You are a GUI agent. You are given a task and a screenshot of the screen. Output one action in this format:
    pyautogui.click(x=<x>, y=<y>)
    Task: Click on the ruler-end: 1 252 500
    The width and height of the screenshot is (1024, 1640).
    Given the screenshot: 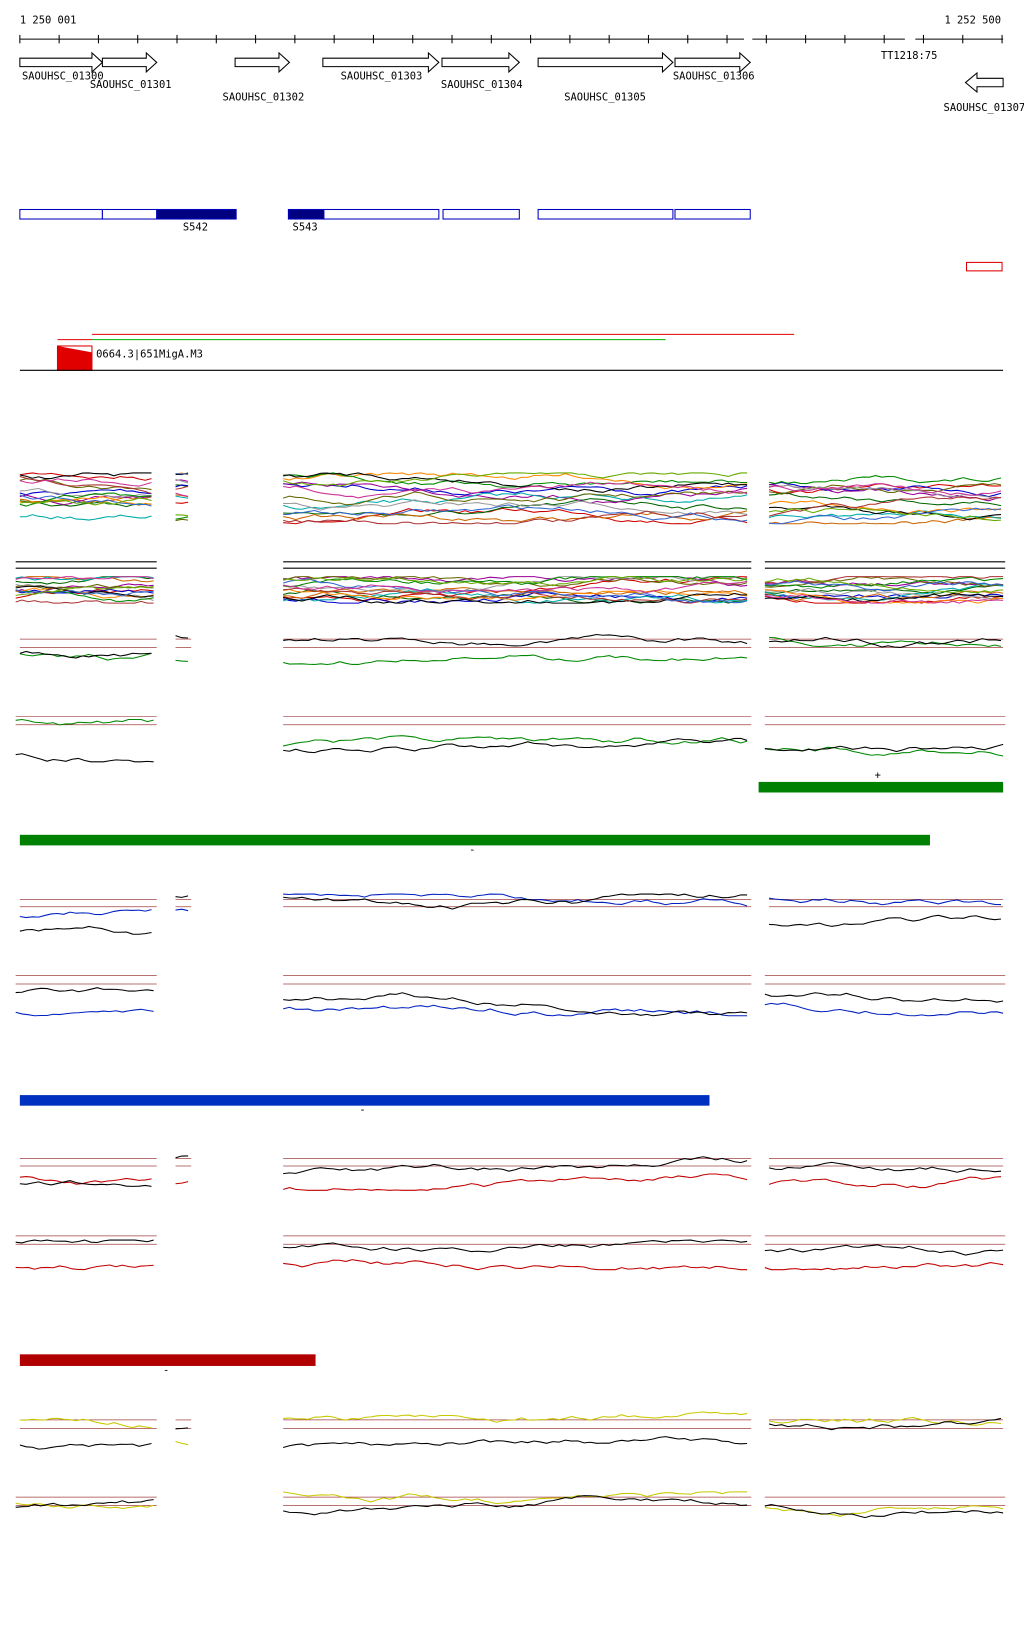 What is the action you would take?
    pyautogui.click(x=972, y=20)
    